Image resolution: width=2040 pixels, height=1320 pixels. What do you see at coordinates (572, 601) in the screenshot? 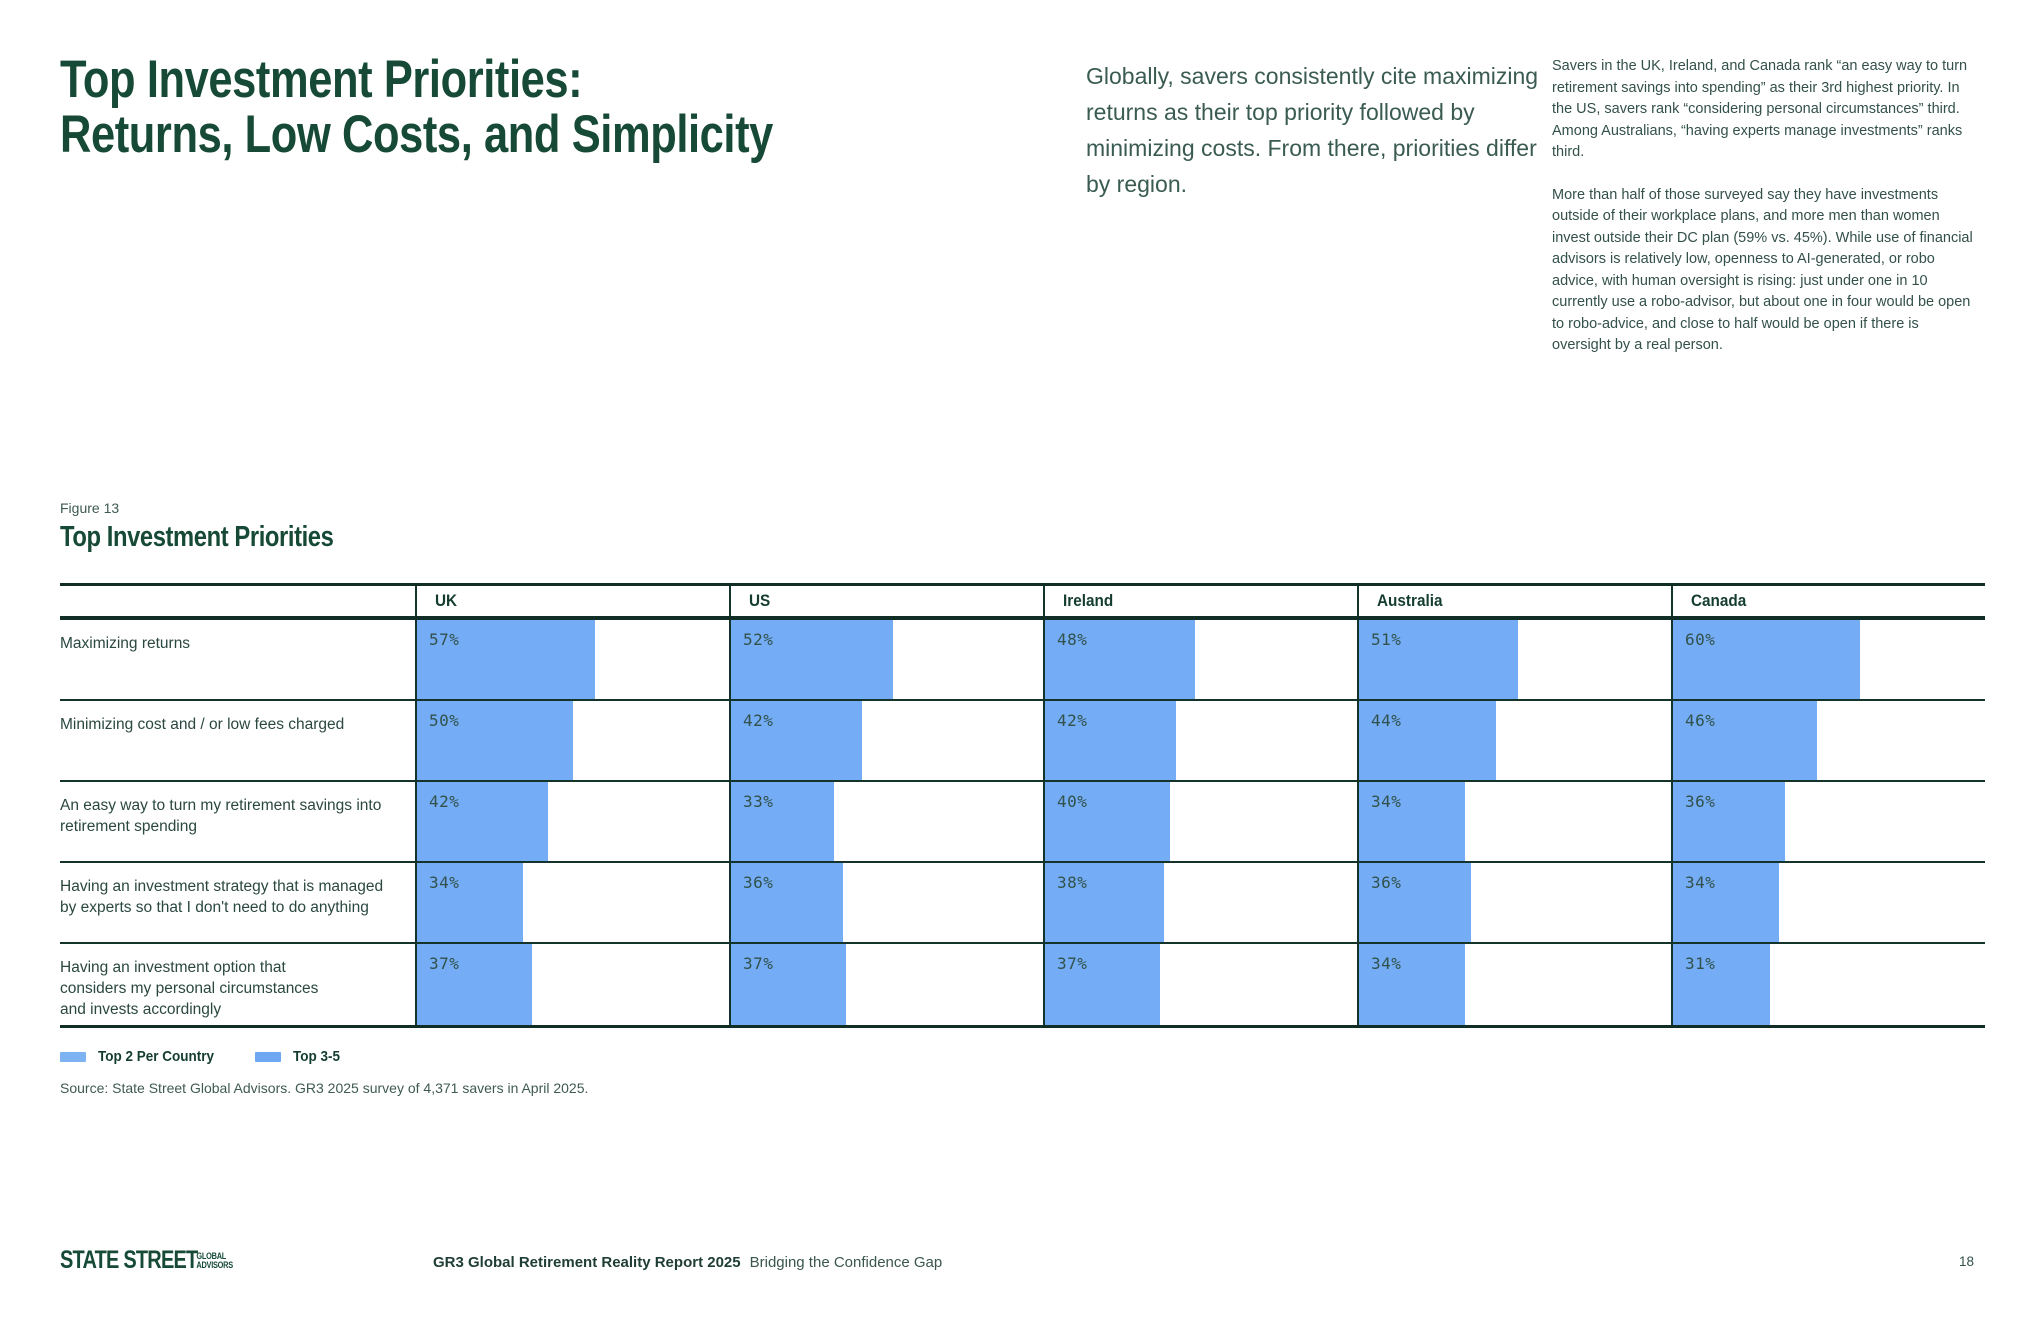
I see `country-column-header: UK` at bounding box center [572, 601].